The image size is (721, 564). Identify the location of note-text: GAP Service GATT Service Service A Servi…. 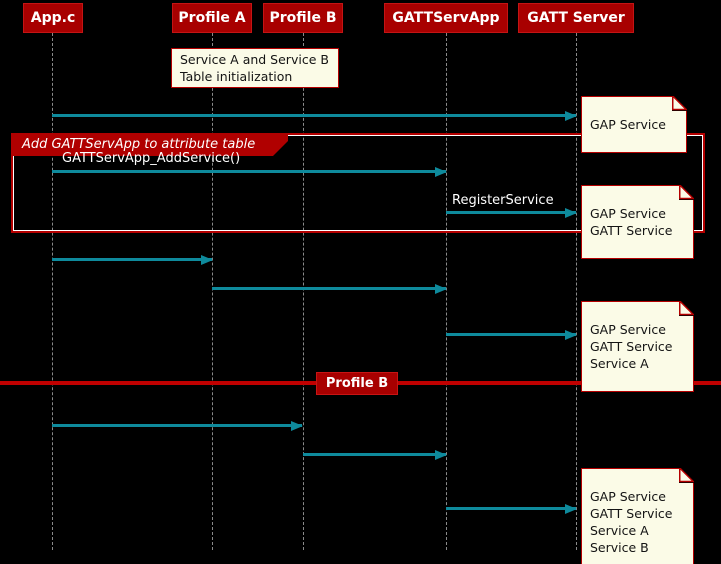
(631, 522).